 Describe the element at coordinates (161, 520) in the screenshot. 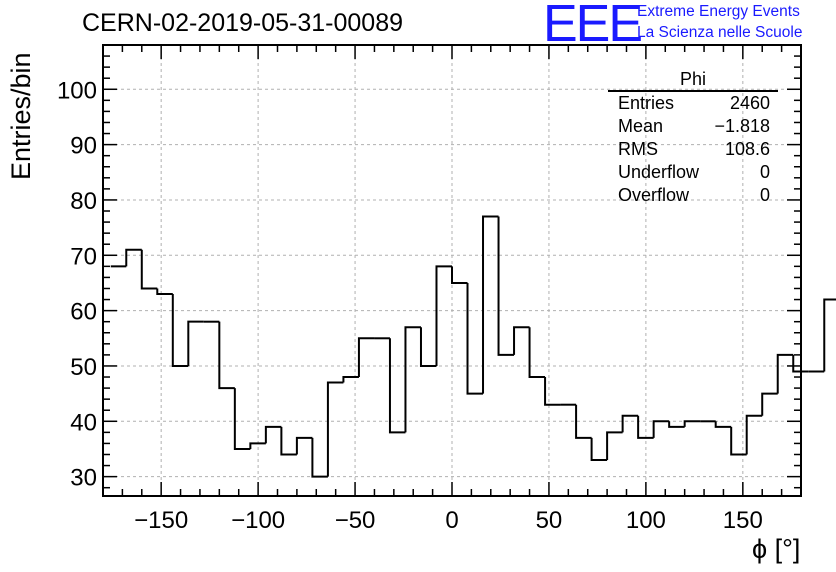

I see `x-tick-label: −150` at that location.